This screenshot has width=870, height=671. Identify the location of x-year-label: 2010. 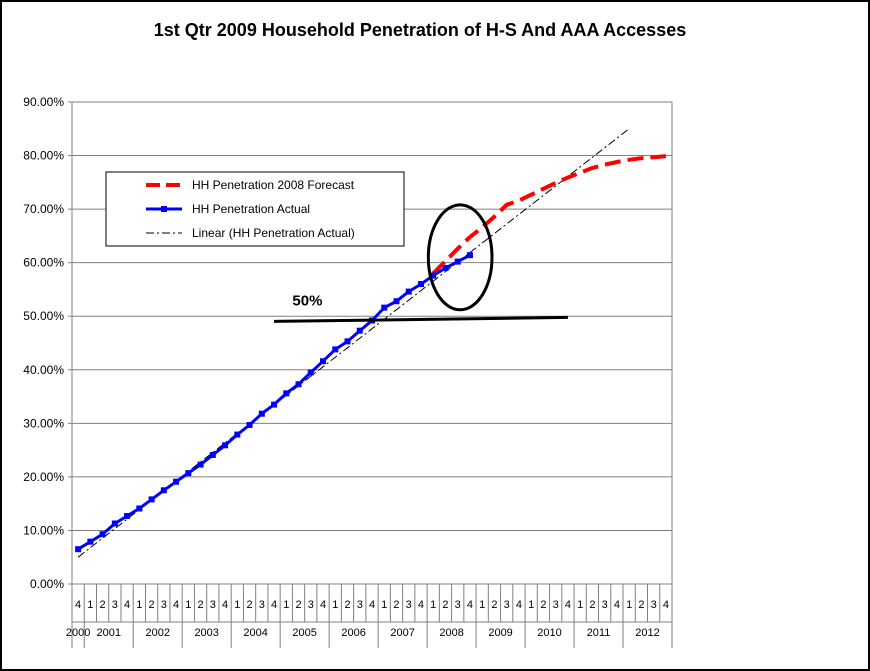
(549, 633).